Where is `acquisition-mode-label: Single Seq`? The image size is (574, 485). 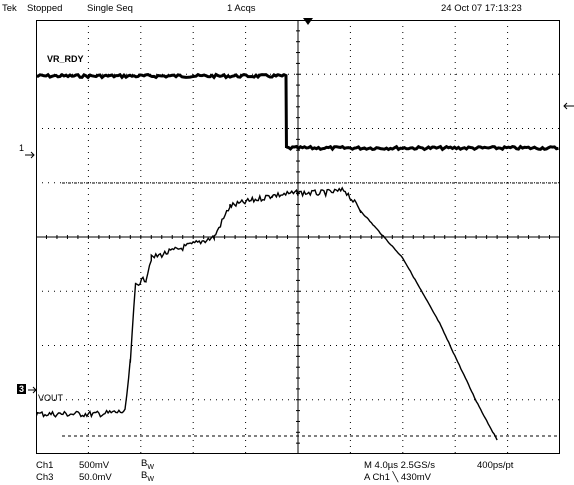
acquisition-mode-label: Single Seq is located at coordinates (110, 8).